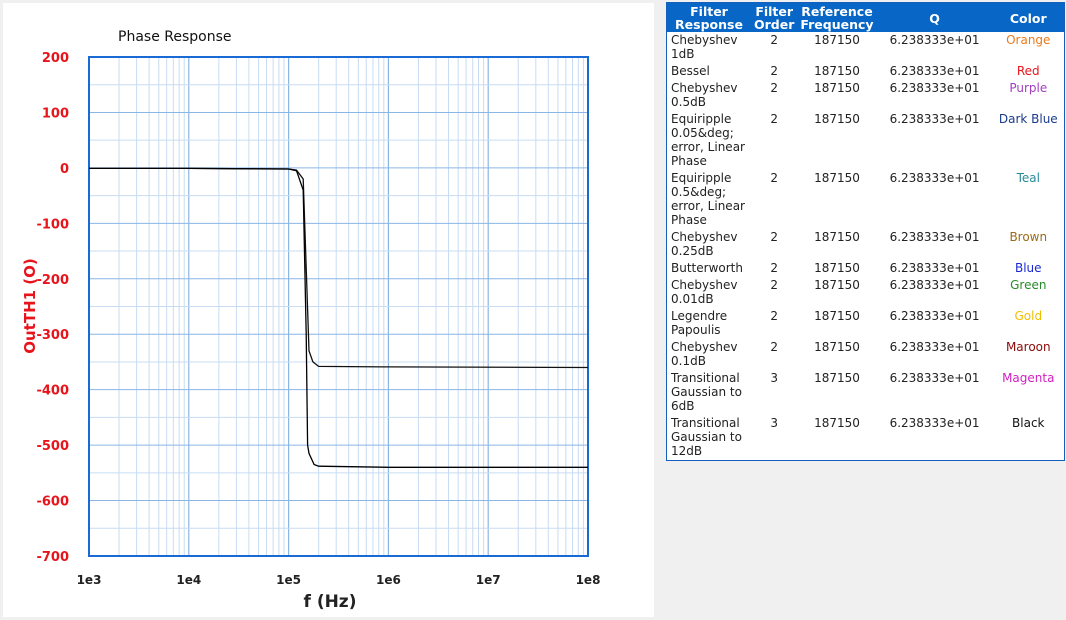 The image size is (1066, 620). Describe the element at coordinates (704, 95) in the screenshot. I see `cell-filter-response: Chebyshev 0.5dB` at that location.